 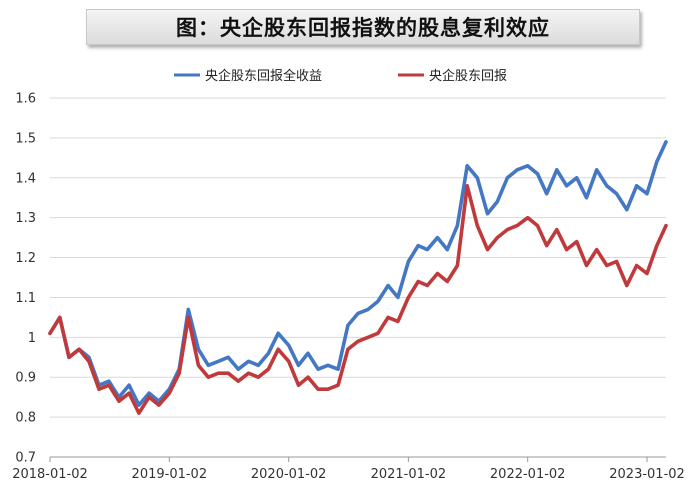 What do you see at coordinates (25, 279) in the screenshot?
I see `y-axis-ticks: 0.7 0.8 0.9 1 1.1 1.2 1.3 1.4 1.5 1.6` at bounding box center [25, 279].